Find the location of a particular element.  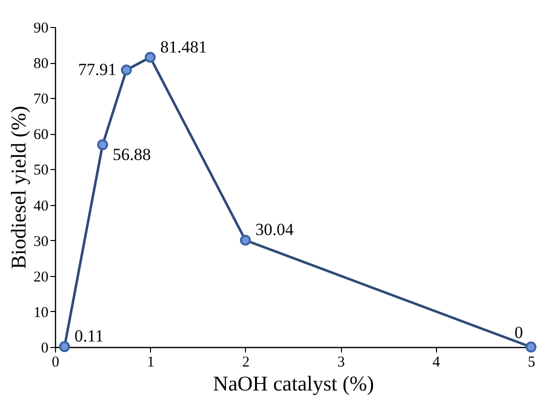

data-label: 30.04 is located at coordinates (274, 230).